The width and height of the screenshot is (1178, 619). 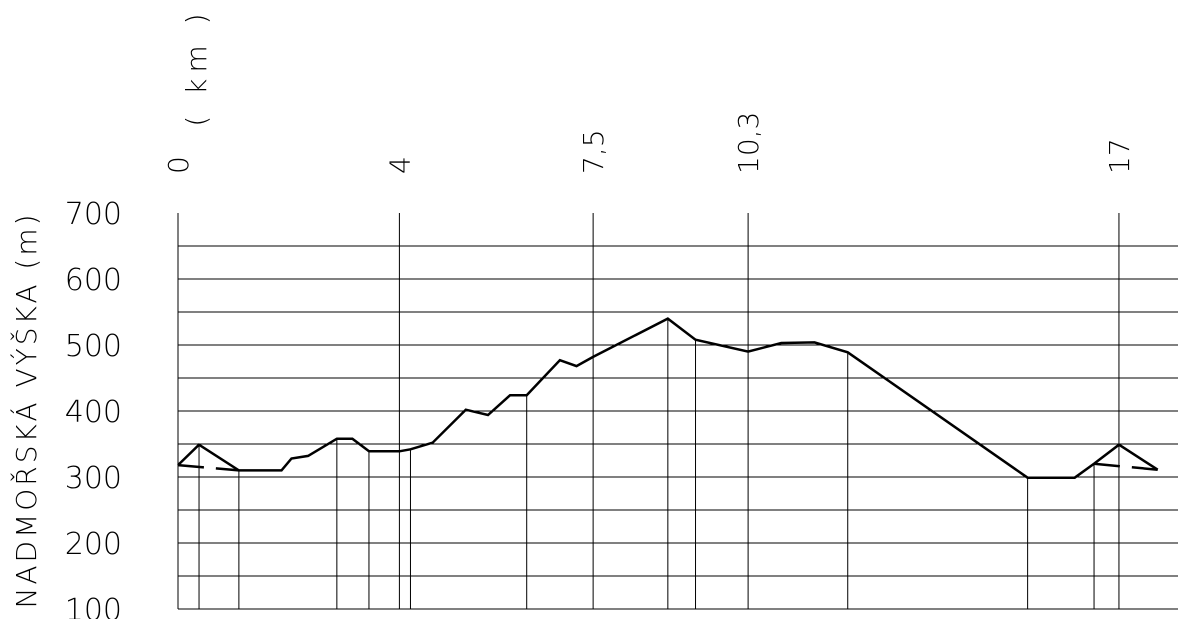 I want to click on y-axis-label: NADMOŘSKÁ VÝŠKA (m), so click(x=26, y=409).